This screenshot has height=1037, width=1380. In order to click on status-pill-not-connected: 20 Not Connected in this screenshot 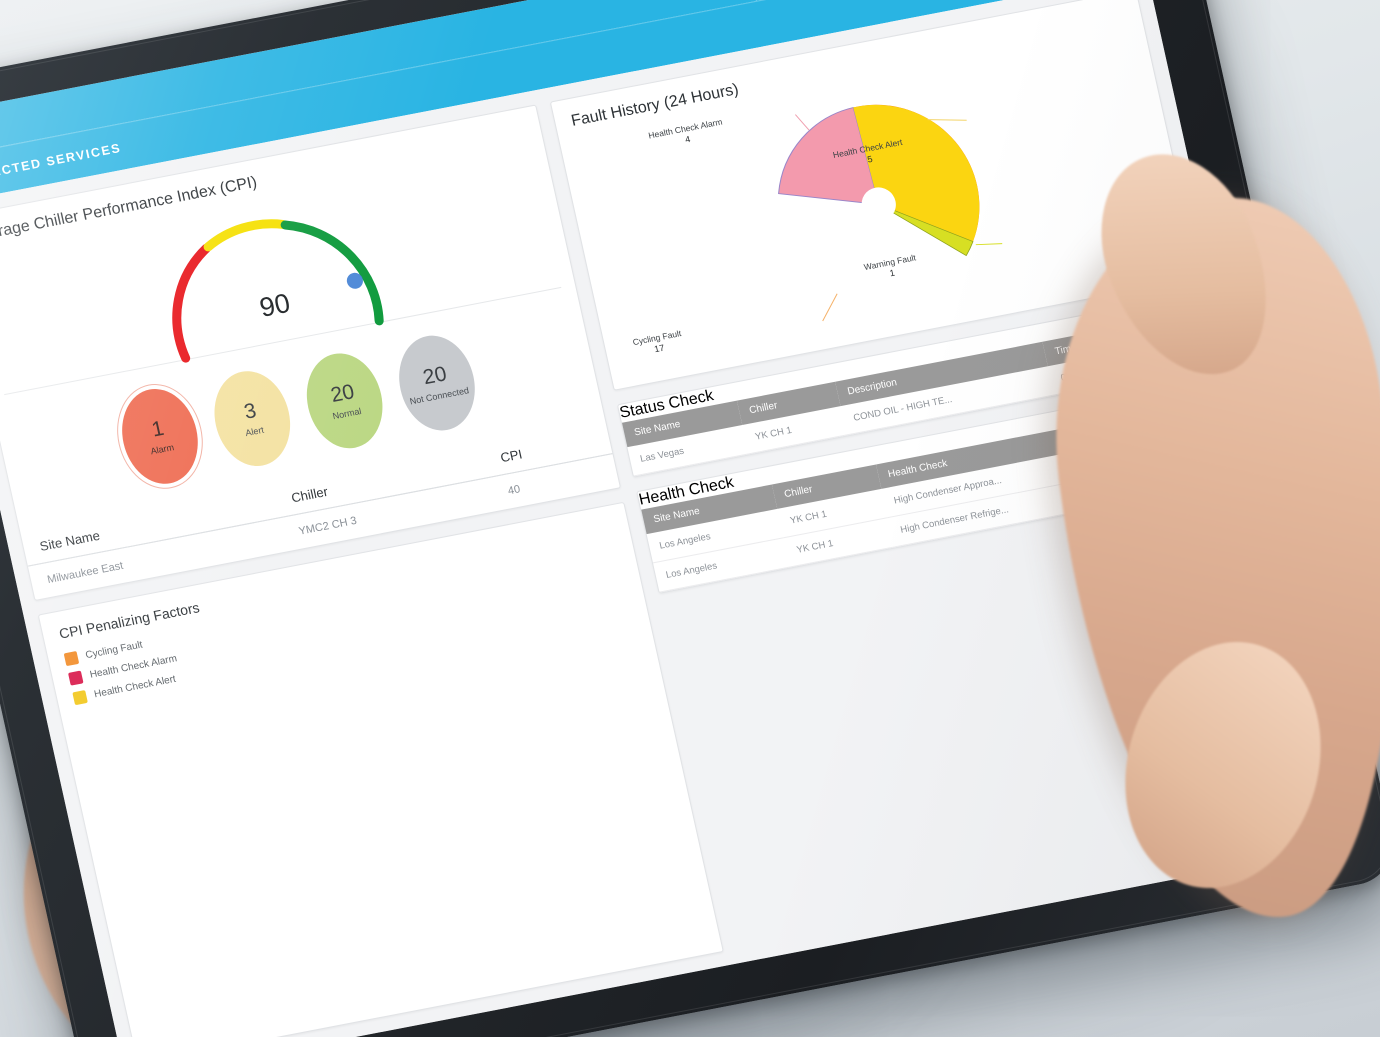, I will do `click(436, 383)`.